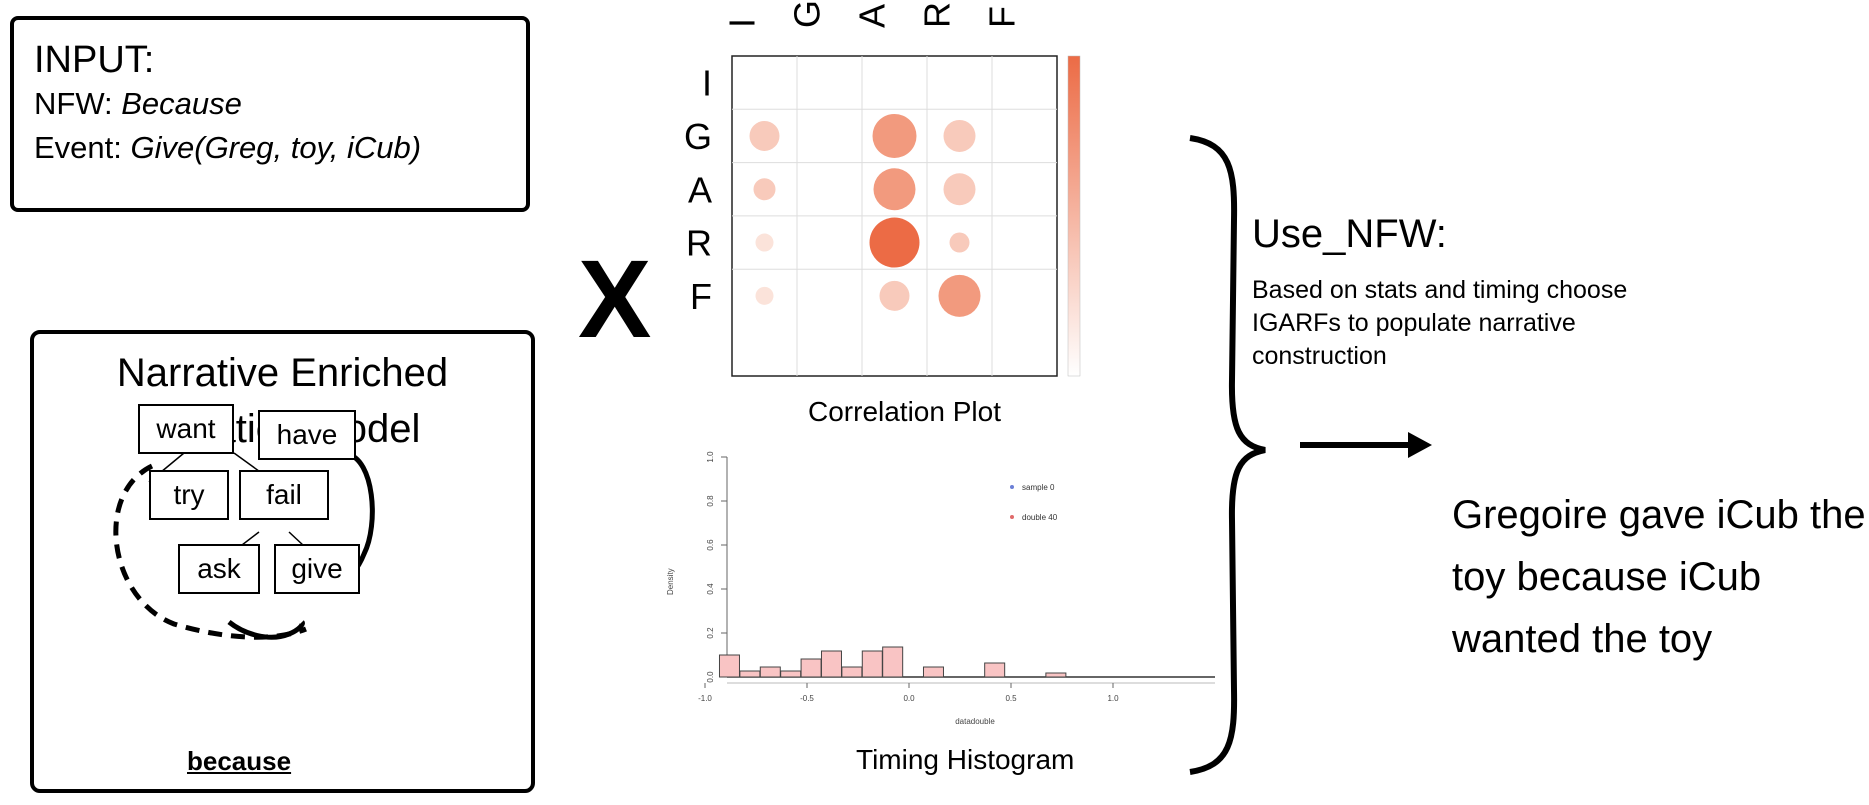 This screenshot has width=1869, height=805. I want to click on histogram-xlabel: datadouble, so click(975, 721).